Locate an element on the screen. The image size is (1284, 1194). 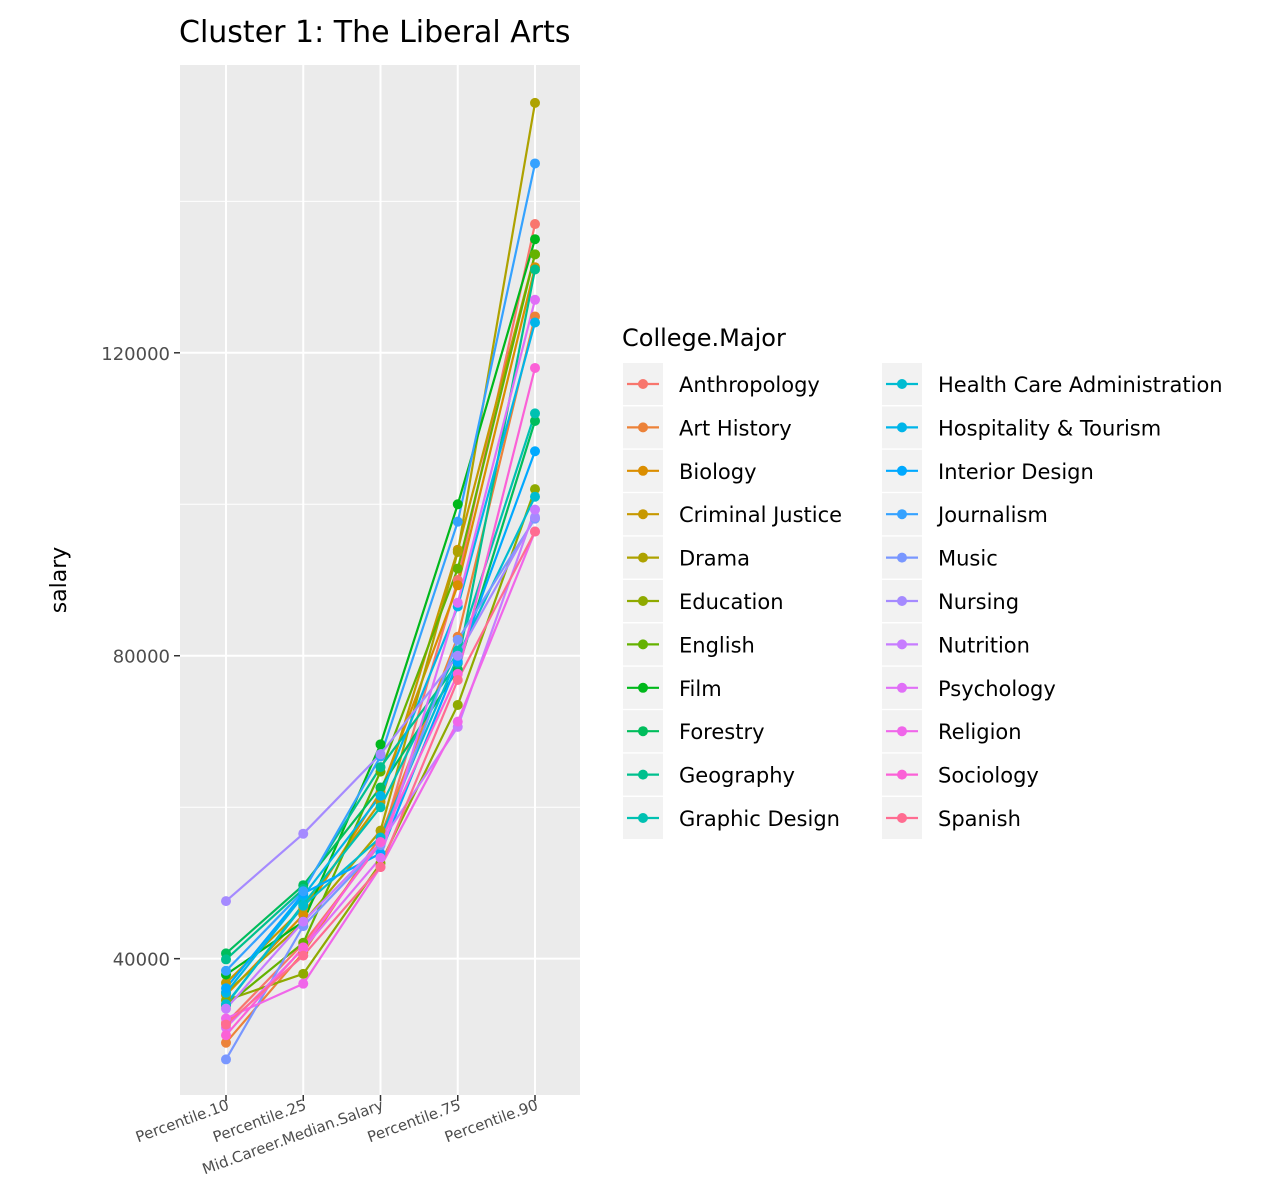
legend-label: Music is located at coordinates (968, 559).